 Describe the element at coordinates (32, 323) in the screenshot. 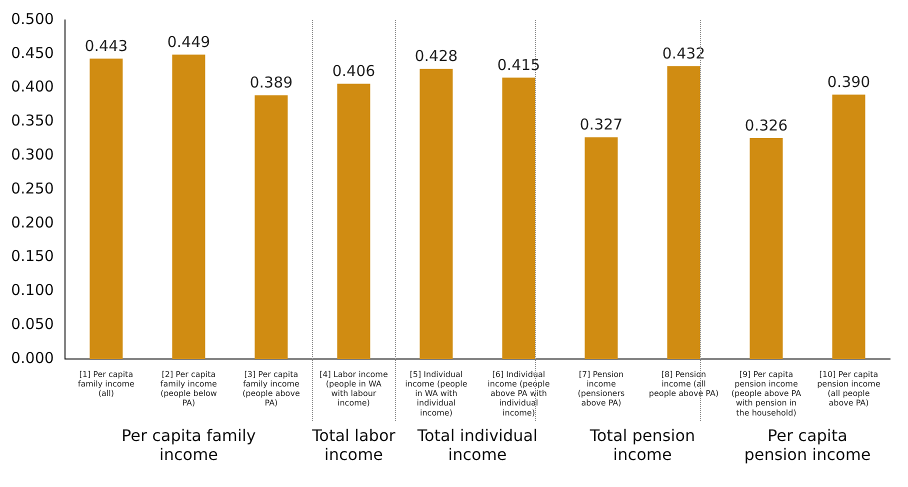

I see `y-tick-label: 0.050` at that location.